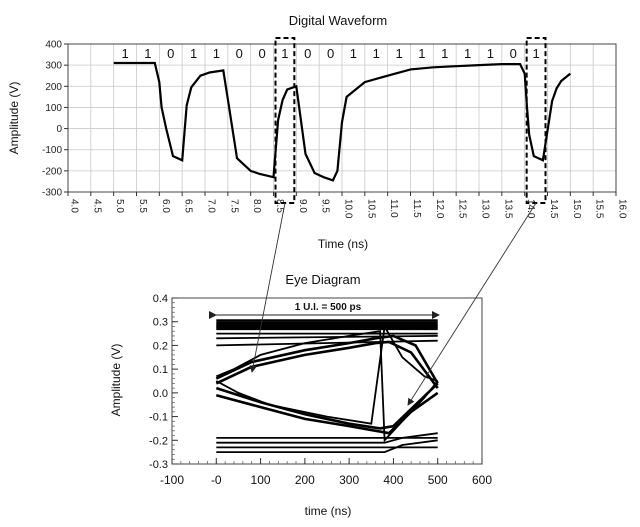  What do you see at coordinates (163, 382) in the screenshot?
I see `eye-y-ticks: 0.4 0.3 0.2 0.1 0.0 -0.1 -0.2 -0.3` at bounding box center [163, 382].